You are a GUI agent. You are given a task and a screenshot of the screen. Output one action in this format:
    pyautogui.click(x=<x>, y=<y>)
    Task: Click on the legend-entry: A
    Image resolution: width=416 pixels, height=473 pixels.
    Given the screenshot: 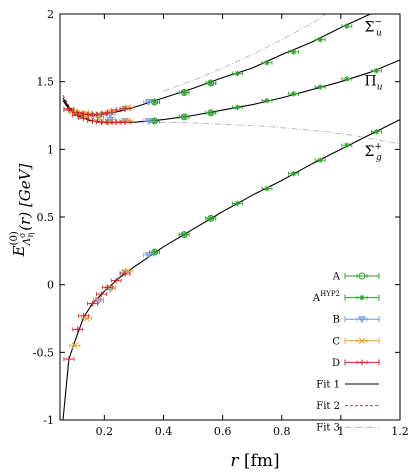 What is the action you would take?
    pyautogui.click(x=356, y=277)
    